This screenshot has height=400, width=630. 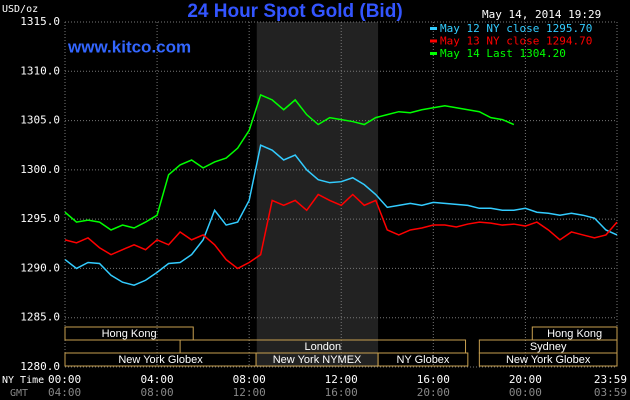 What do you see at coordinates (20, 9) in the screenshot?
I see `y-axis-label: USD/oz` at bounding box center [20, 9].